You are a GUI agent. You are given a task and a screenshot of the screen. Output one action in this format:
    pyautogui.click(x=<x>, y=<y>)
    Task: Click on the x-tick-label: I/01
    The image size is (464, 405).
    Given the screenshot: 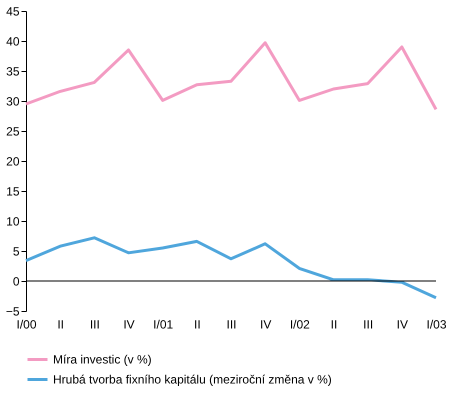 What is the action you would take?
    pyautogui.click(x=163, y=325)
    